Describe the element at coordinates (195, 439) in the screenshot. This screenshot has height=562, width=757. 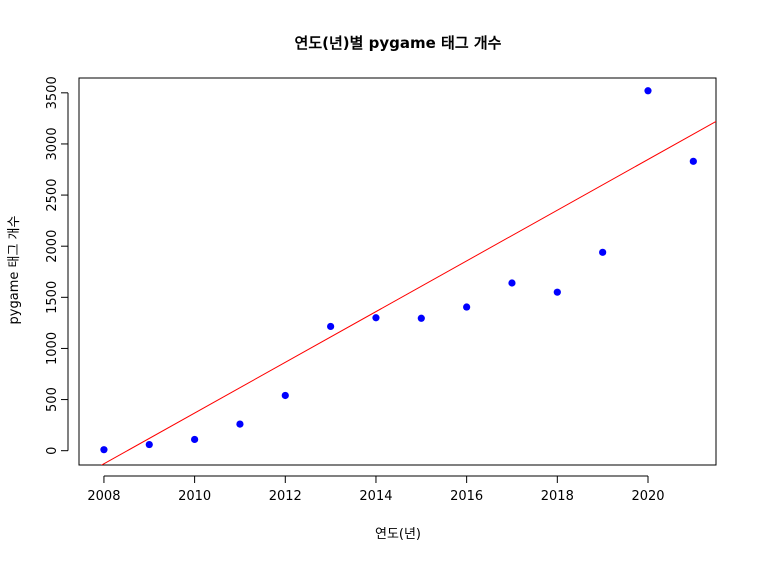
I see `data-point-2010` at that location.